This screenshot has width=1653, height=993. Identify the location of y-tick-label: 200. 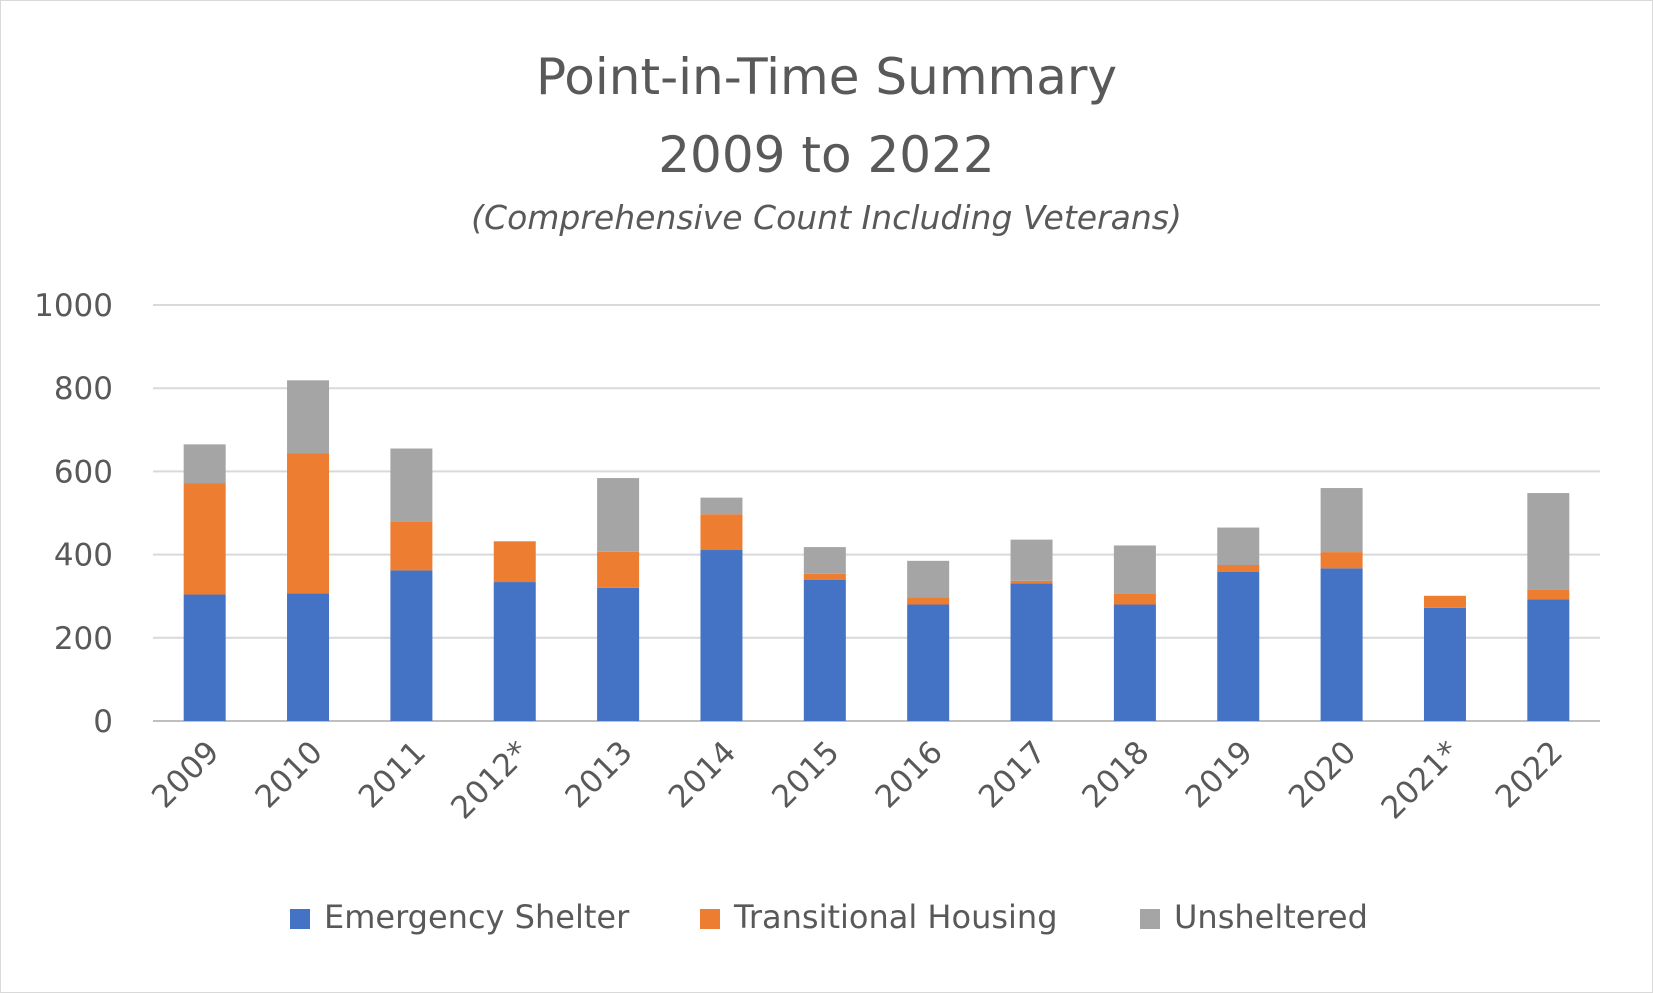
(83, 639).